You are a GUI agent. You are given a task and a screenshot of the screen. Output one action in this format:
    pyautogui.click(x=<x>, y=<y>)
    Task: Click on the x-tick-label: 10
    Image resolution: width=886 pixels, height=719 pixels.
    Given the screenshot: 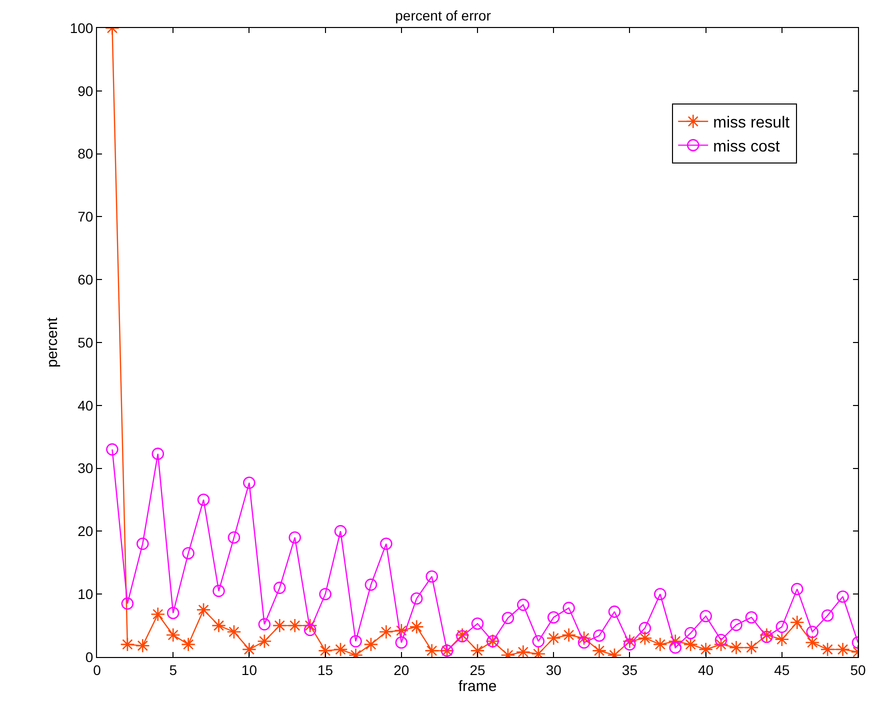 What is the action you would take?
    pyautogui.click(x=249, y=670)
    